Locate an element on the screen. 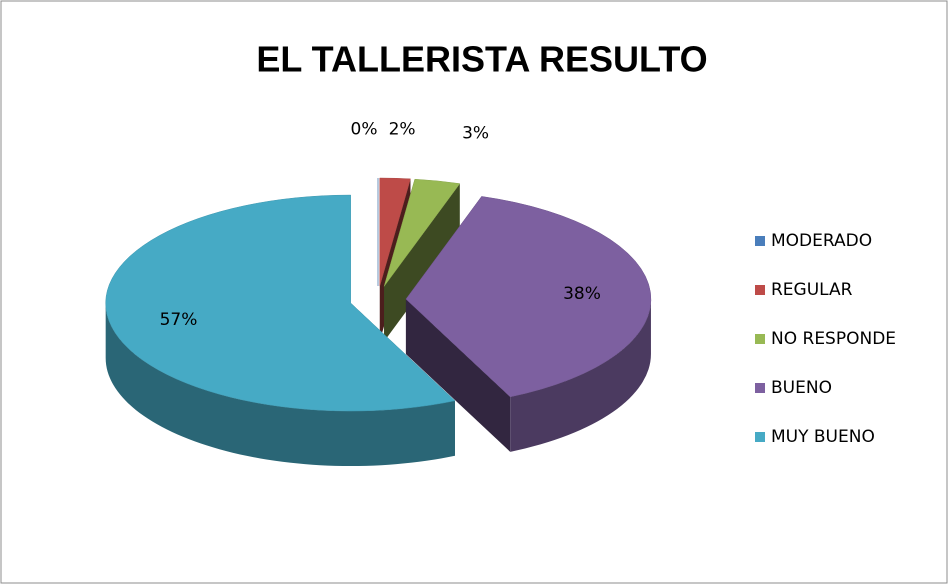 The width and height of the screenshot is (949, 584). data-label: 2% is located at coordinates (402, 130).